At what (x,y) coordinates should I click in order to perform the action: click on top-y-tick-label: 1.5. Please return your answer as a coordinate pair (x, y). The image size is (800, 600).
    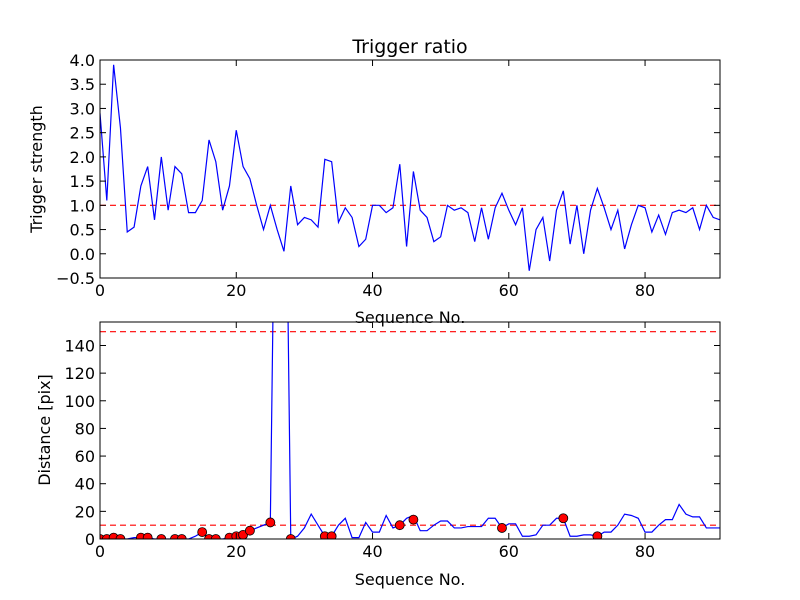
    Looking at the image, I should click on (82, 181).